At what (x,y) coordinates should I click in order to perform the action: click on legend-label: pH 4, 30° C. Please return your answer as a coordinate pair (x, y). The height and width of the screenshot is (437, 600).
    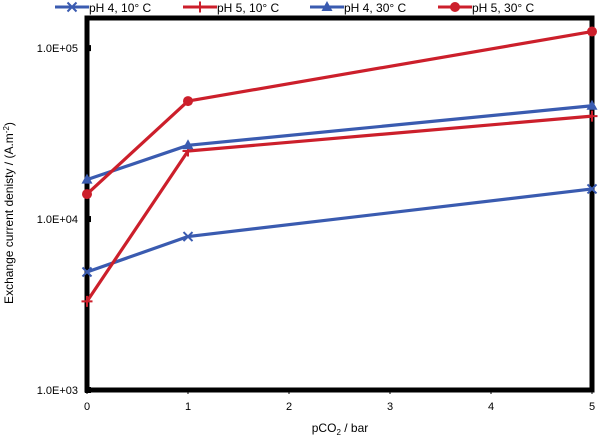
    Looking at the image, I should click on (375, 8).